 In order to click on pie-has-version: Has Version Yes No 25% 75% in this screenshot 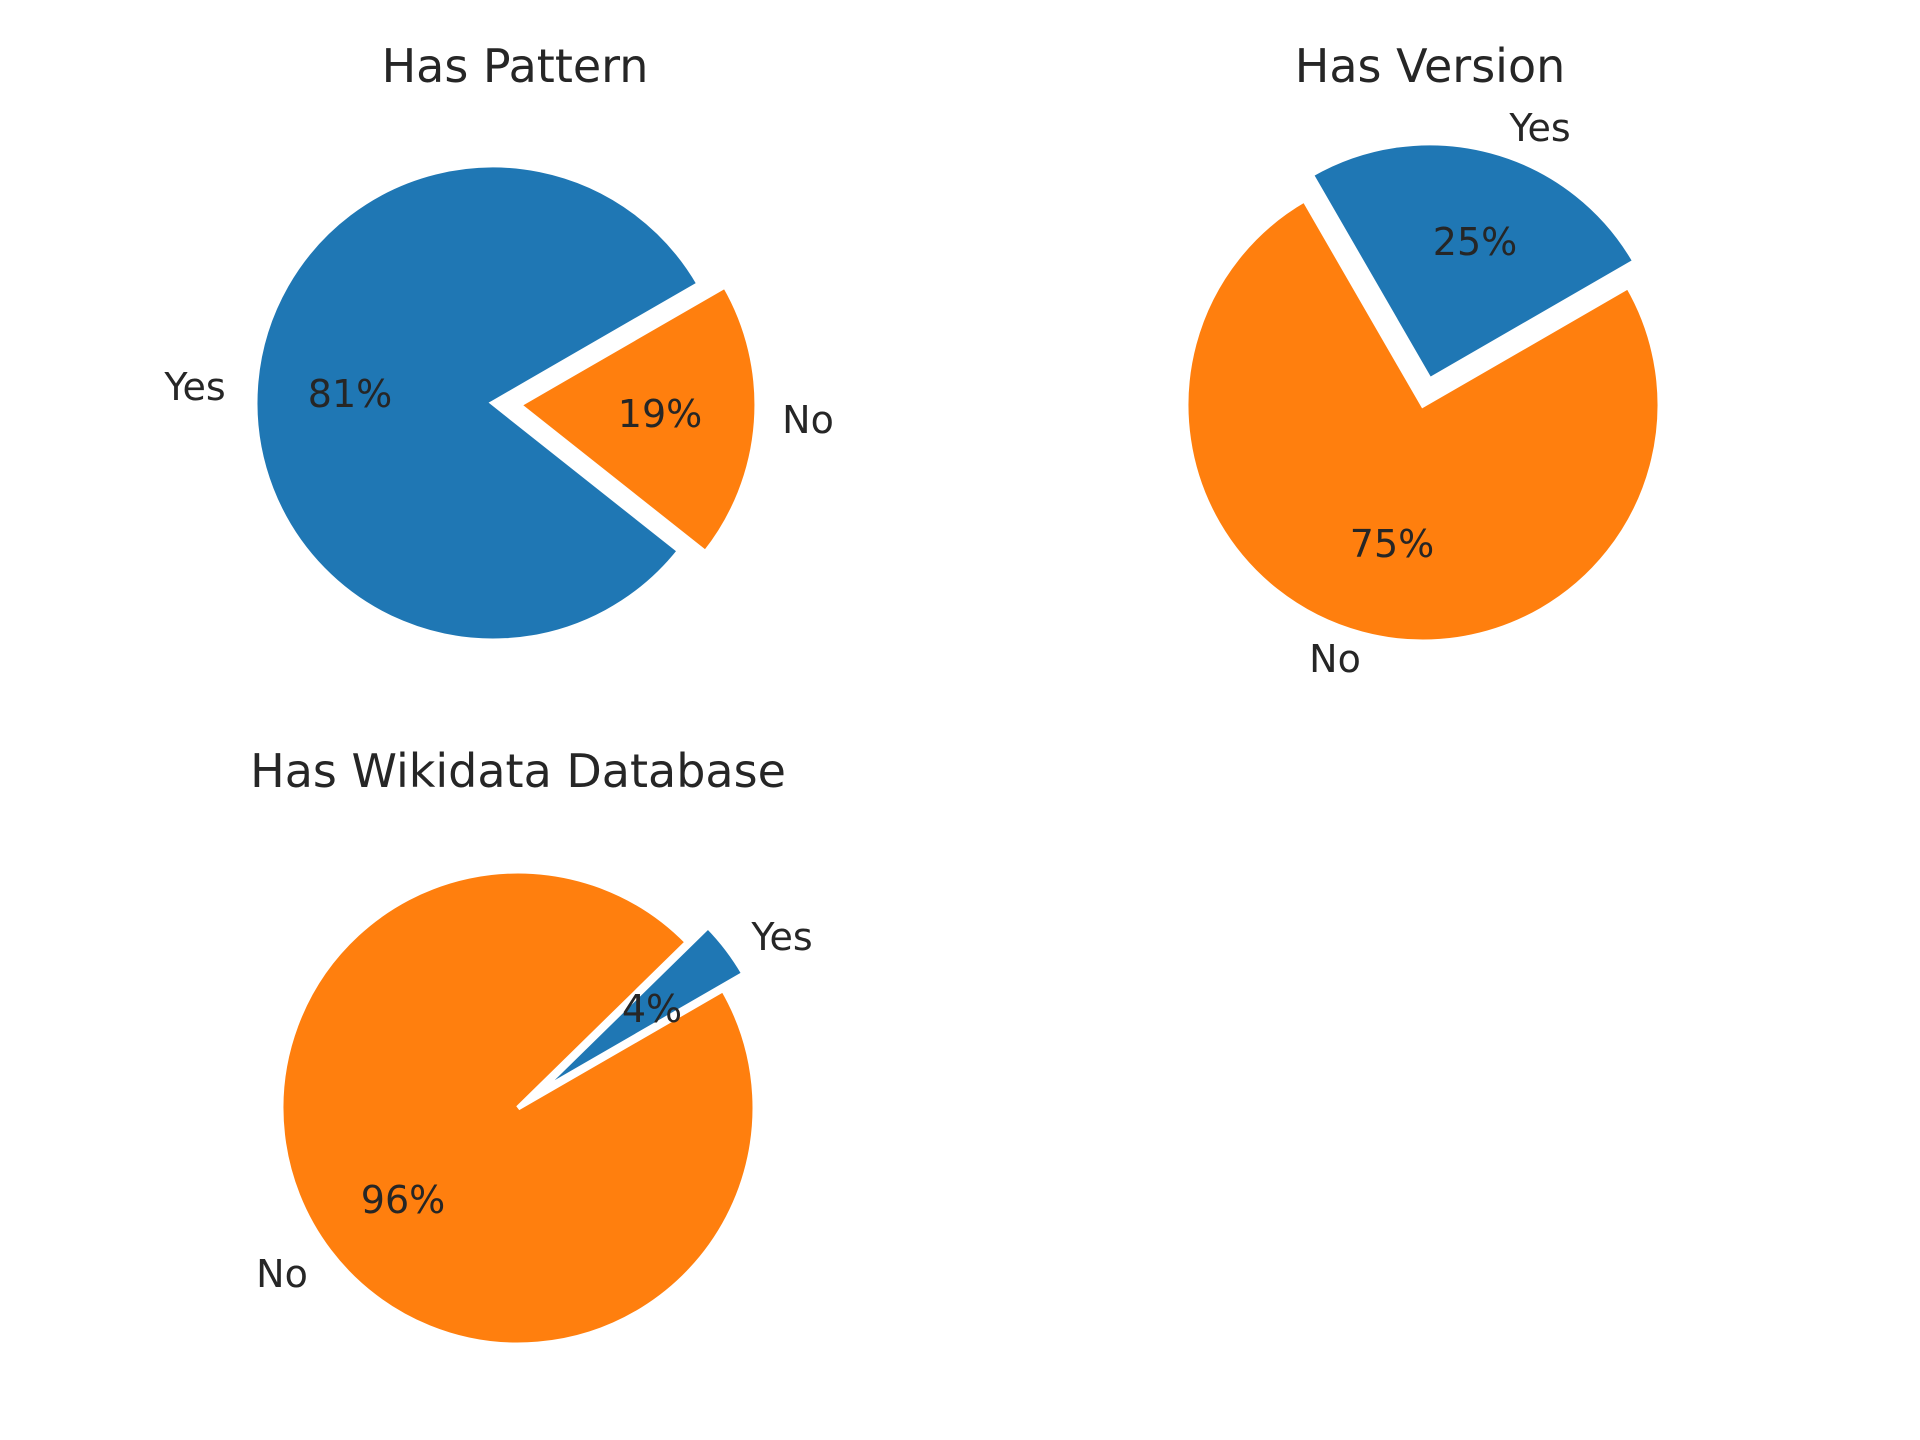, I will do `click(1423, 360)`.